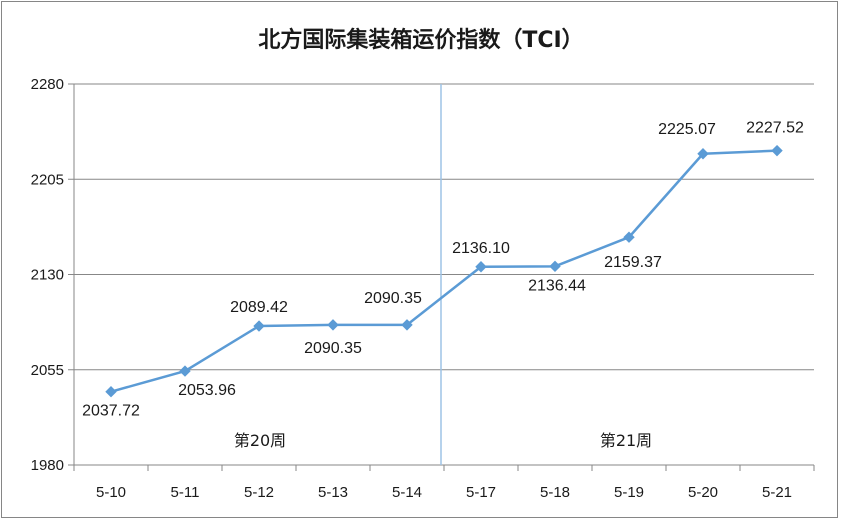 The width and height of the screenshot is (841, 521). Describe the element at coordinates (629, 492) in the screenshot. I see `x-tick-label: 5-19` at that location.